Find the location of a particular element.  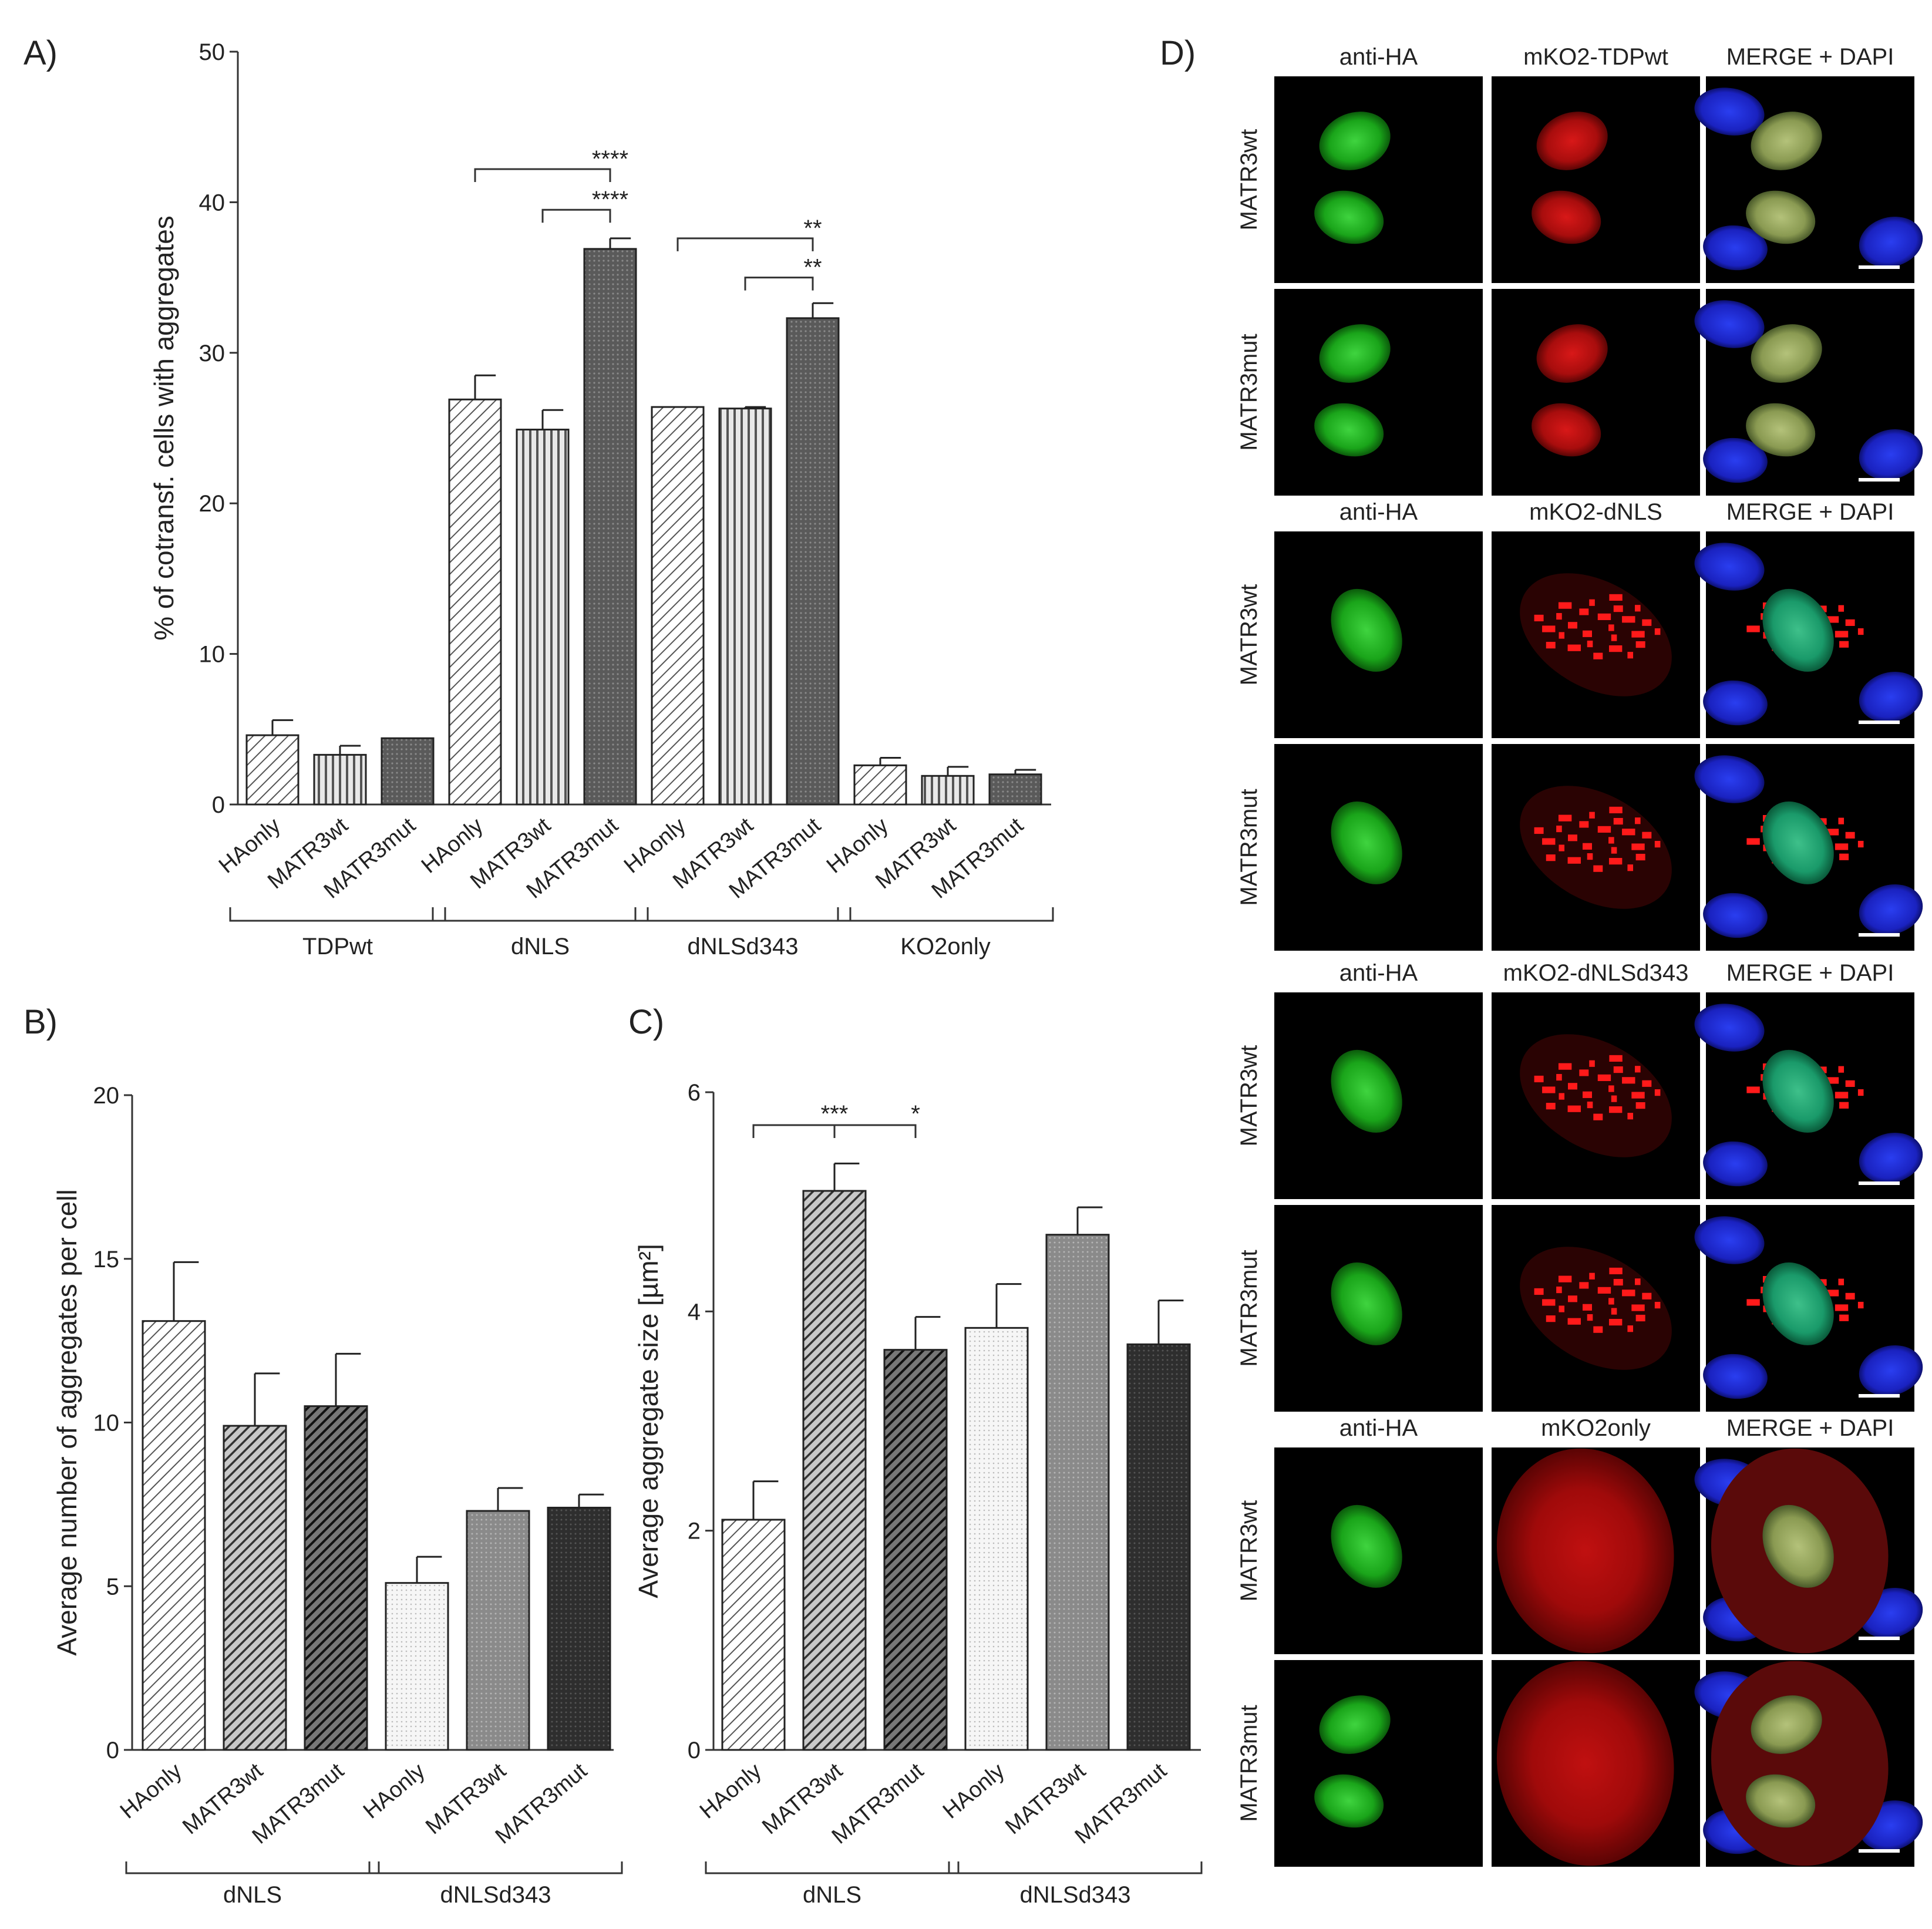

y-tick-label: 15 is located at coordinates (106, 1259).